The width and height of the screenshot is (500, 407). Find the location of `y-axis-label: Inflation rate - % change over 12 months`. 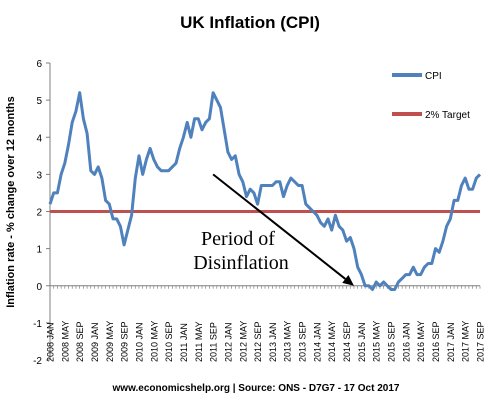

y-axis-label: Inflation rate - % change over 12 months is located at coordinates (11, 202).